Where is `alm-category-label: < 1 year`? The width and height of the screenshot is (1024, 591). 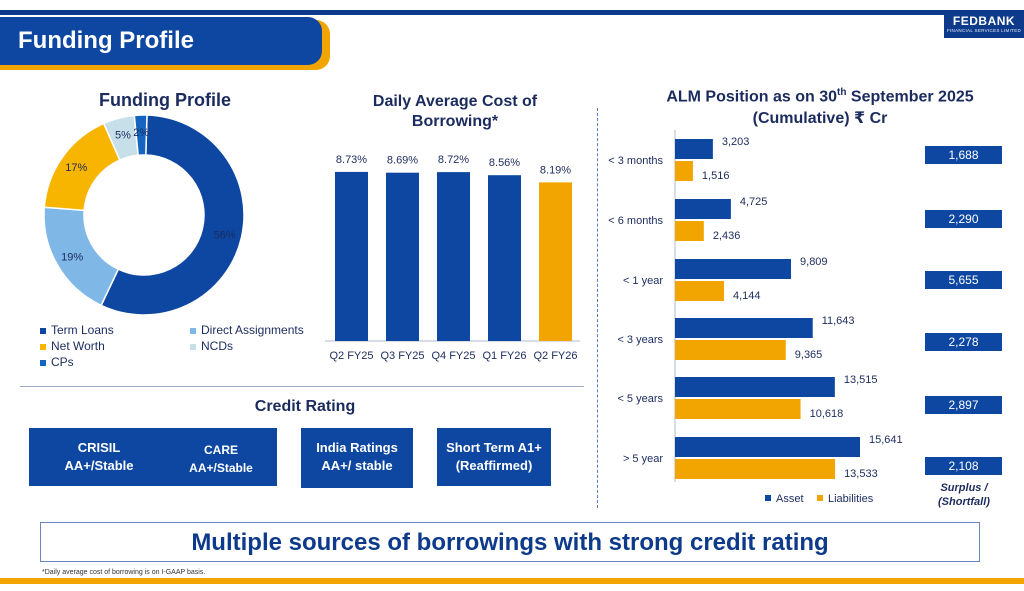
alm-category-label: < 1 year is located at coordinates (643, 281).